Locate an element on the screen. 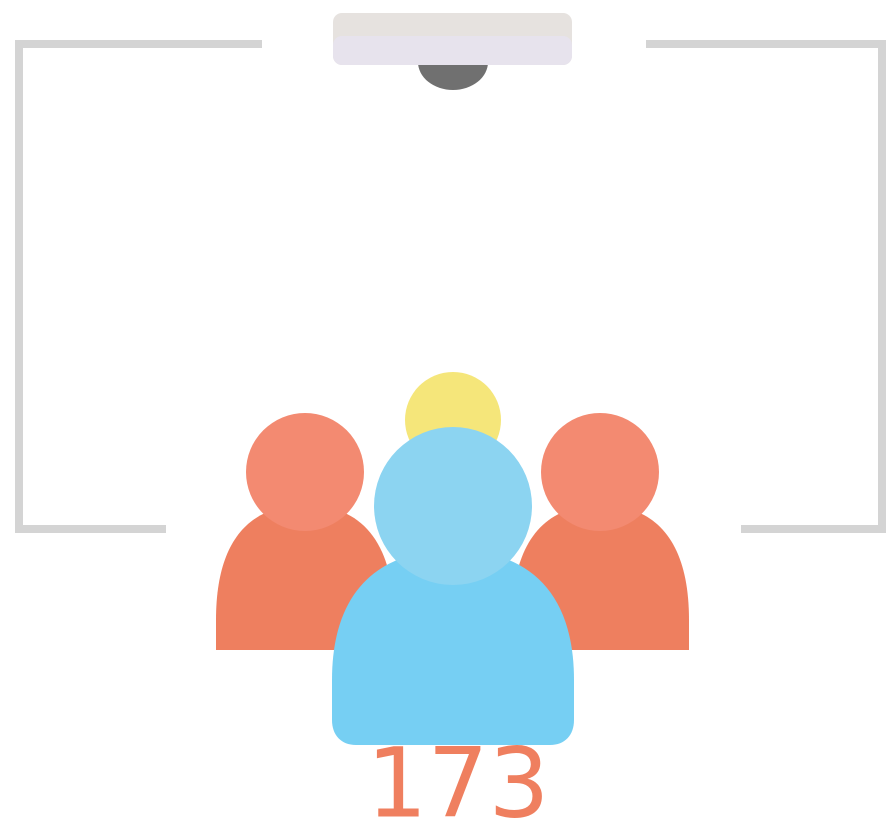 This screenshot has width=888, height=831. projector-lens is located at coordinates (453, 76).